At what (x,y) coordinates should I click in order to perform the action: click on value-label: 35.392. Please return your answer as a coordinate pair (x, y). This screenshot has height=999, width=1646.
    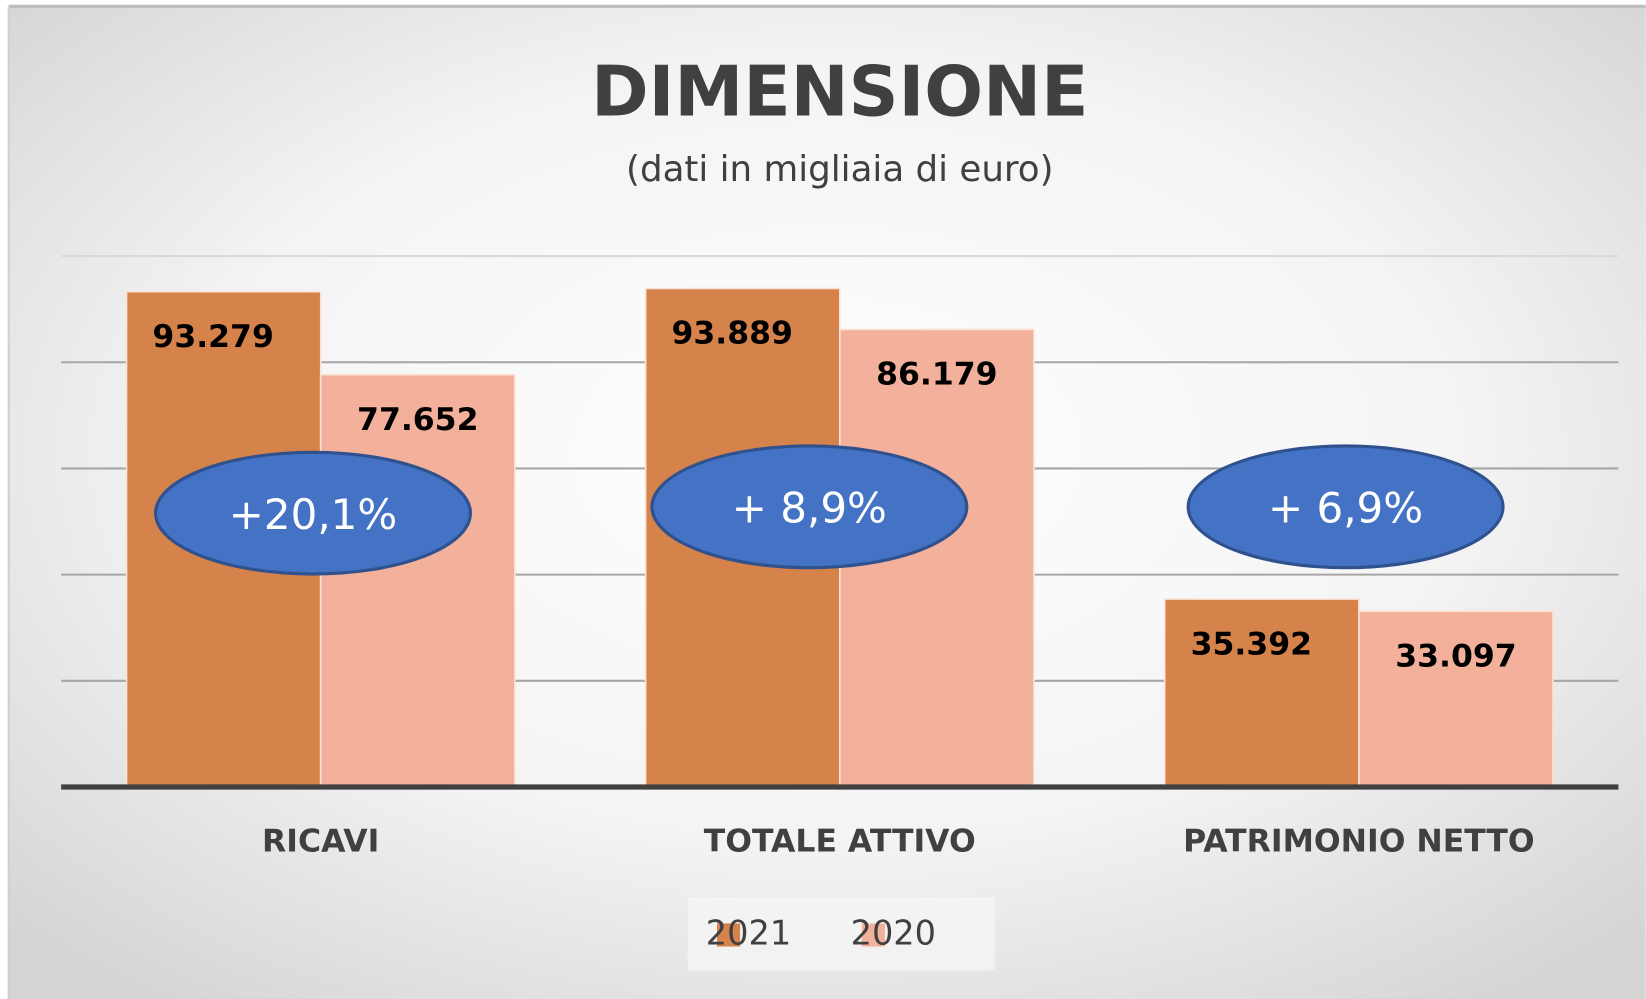
    Looking at the image, I should click on (1251, 644).